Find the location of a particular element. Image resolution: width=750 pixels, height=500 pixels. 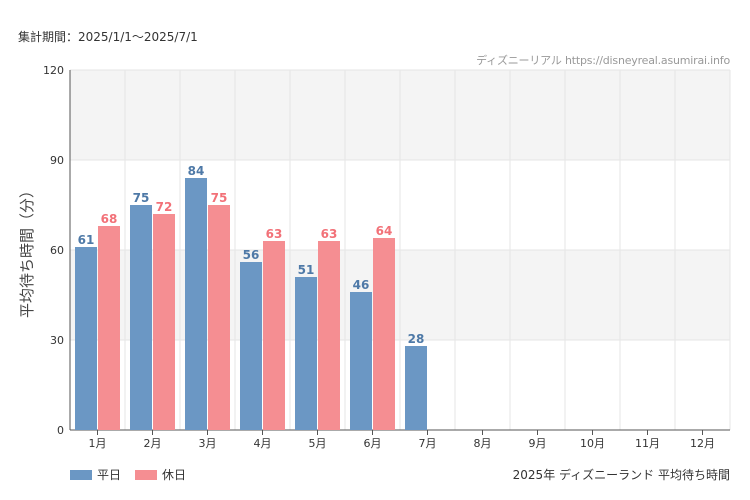

x-tick-label: 9月 is located at coordinates (538, 443).